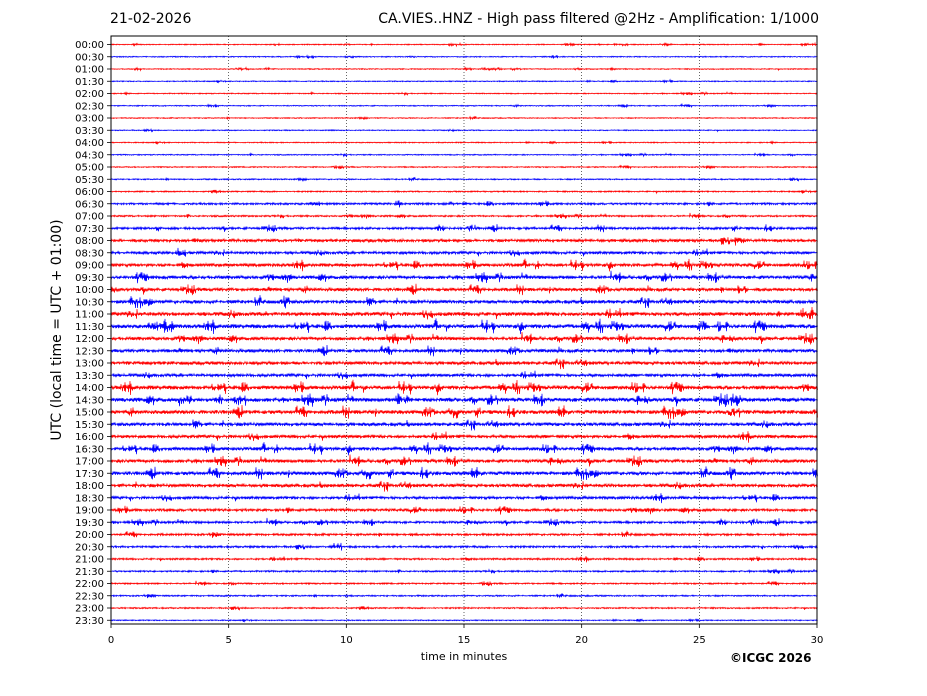 The image size is (927, 696). What do you see at coordinates (89, 106) in the screenshot?
I see `y-tick-label: 02:30` at bounding box center [89, 106].